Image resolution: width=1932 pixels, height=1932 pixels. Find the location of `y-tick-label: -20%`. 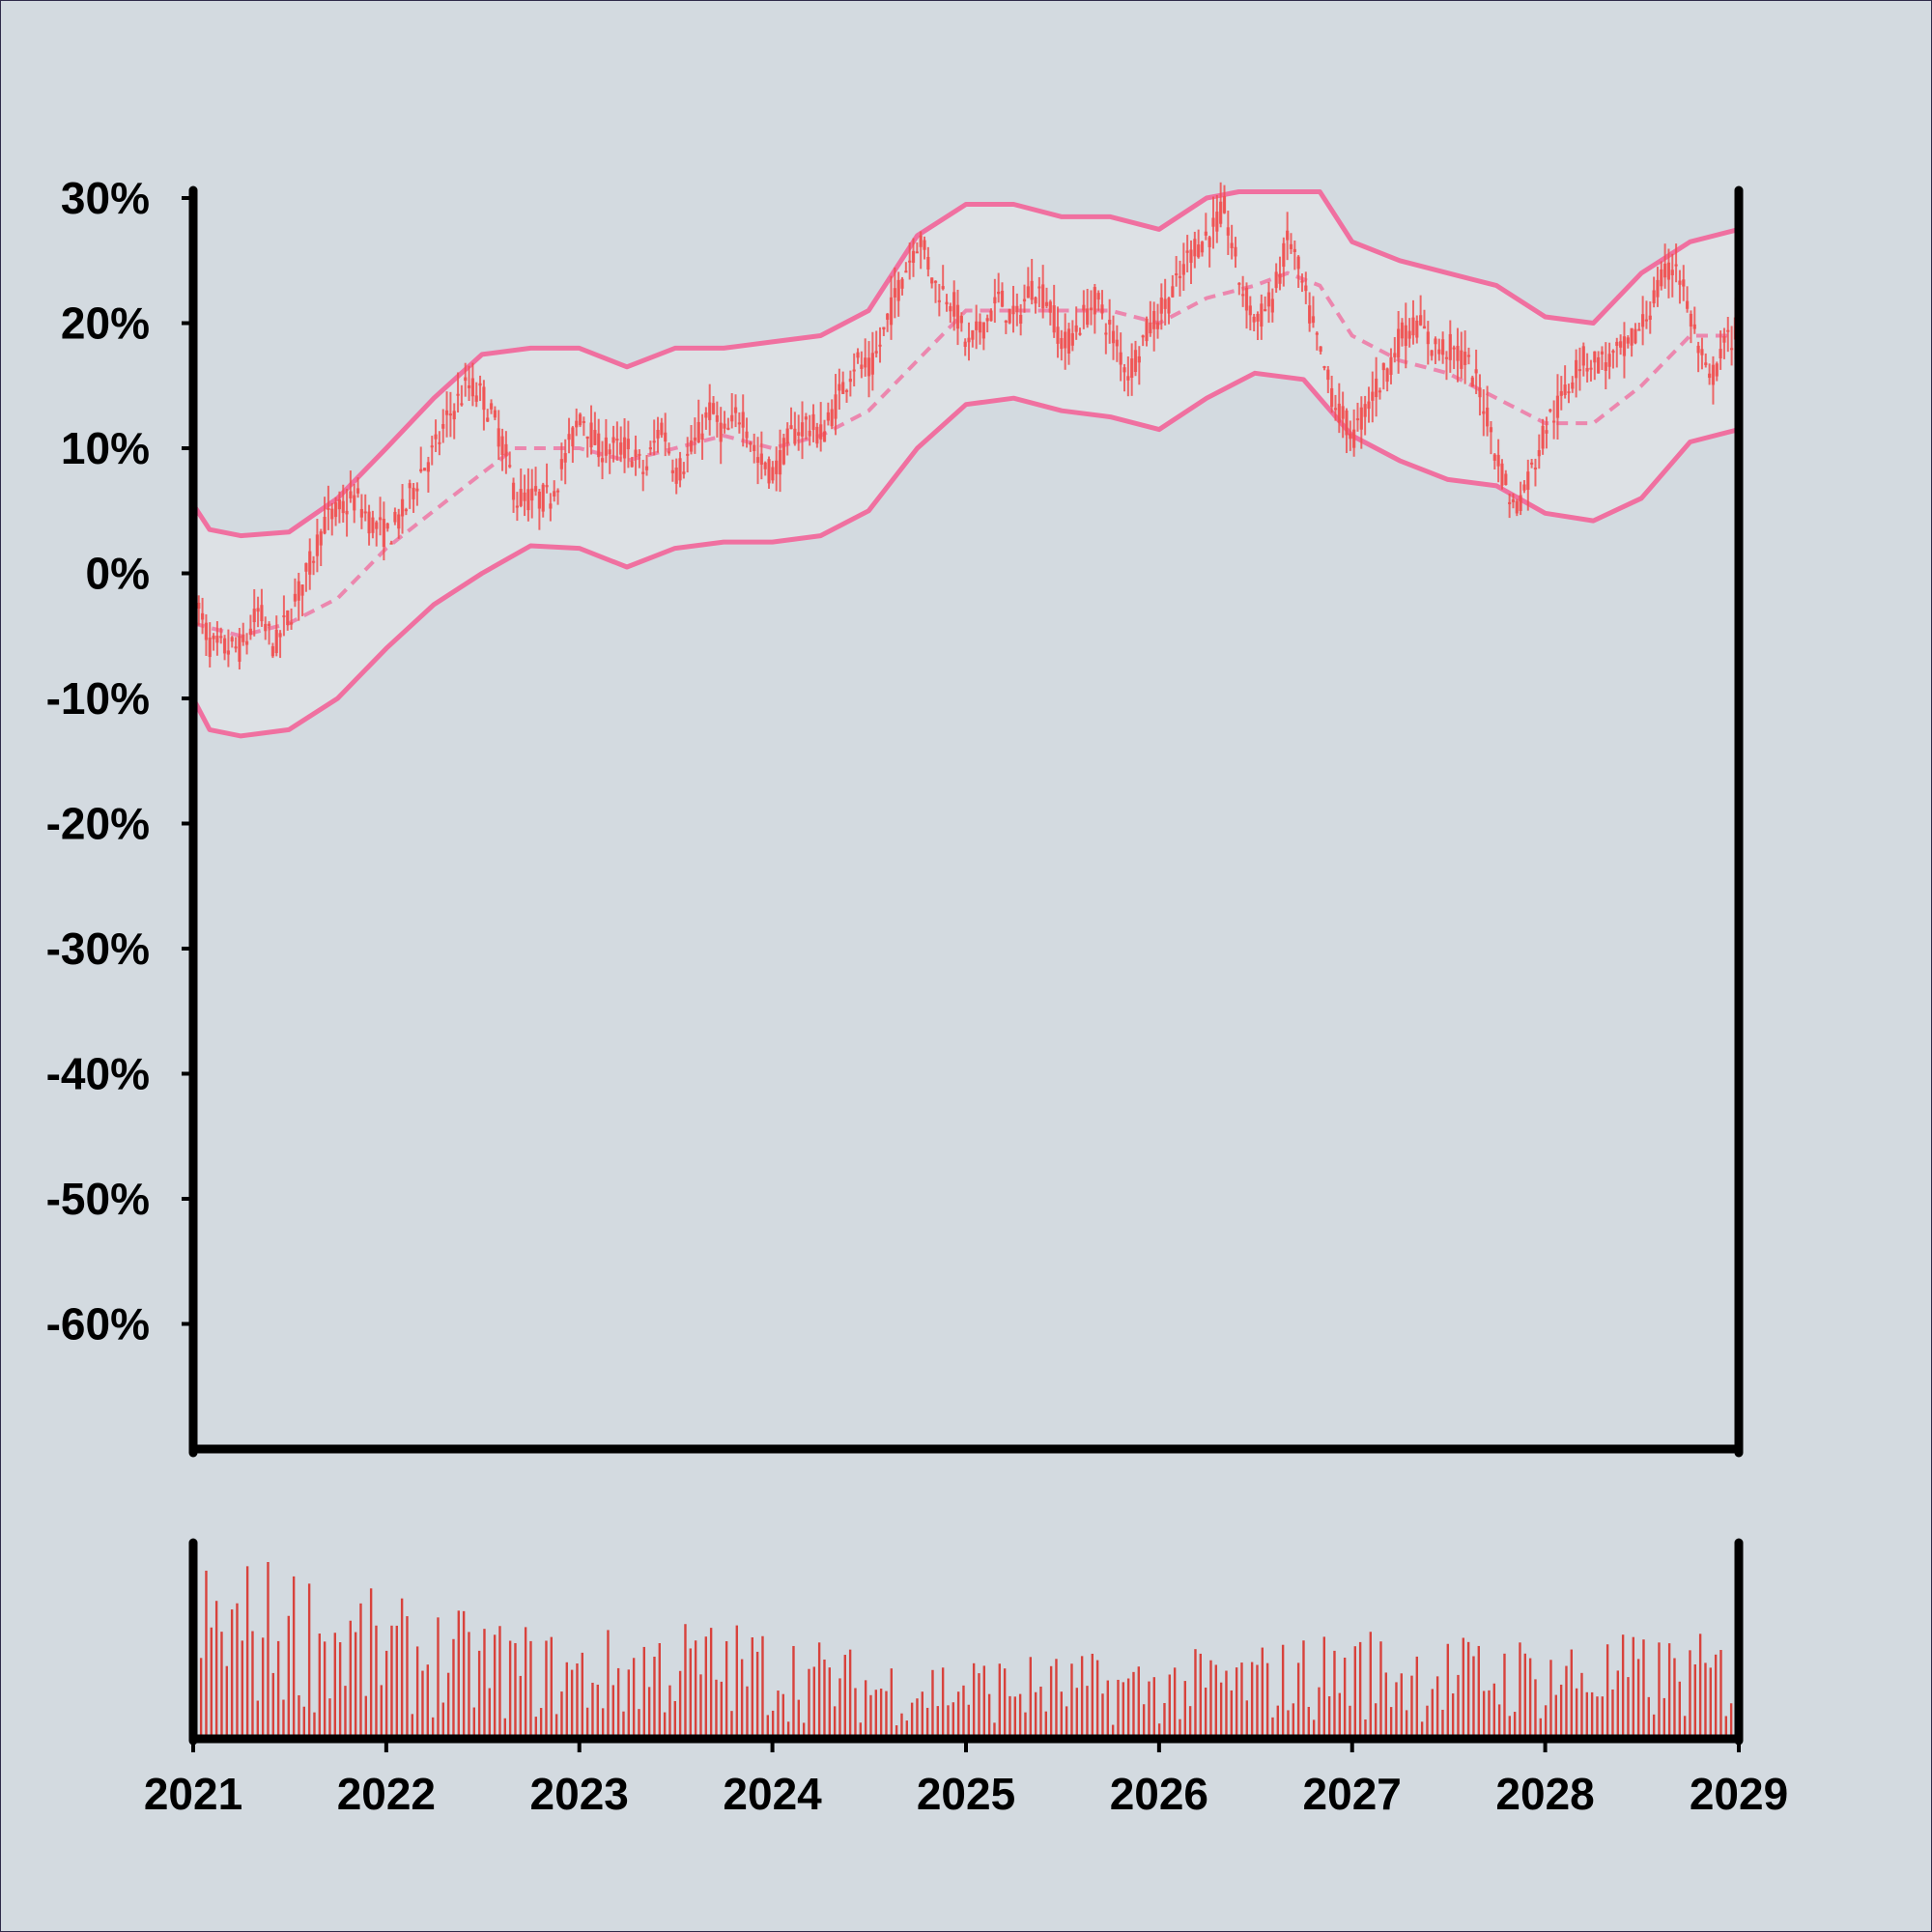

y-tick-label: -20% is located at coordinates (98, 824).